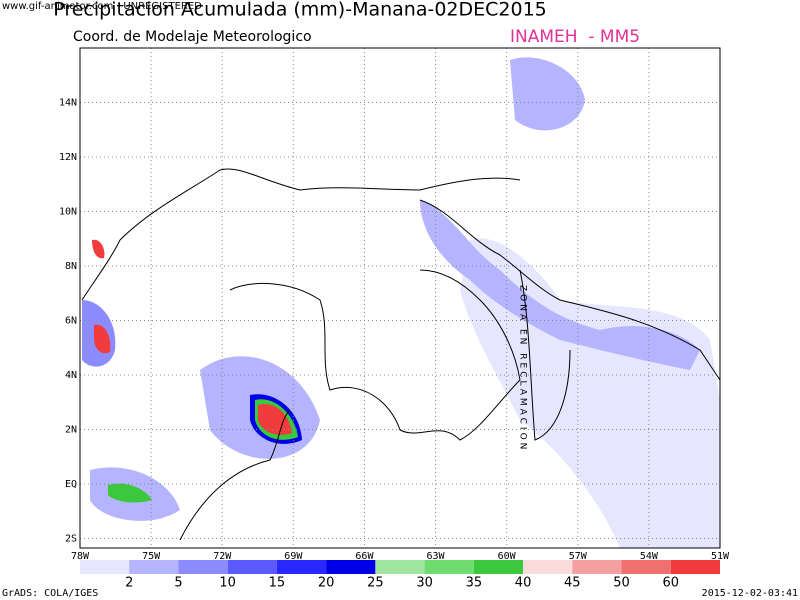 The width and height of the screenshot is (800, 600). What do you see at coordinates (523, 368) in the screenshot?
I see `zone-label: ZONA EN RECLAMACION` at bounding box center [523, 368].